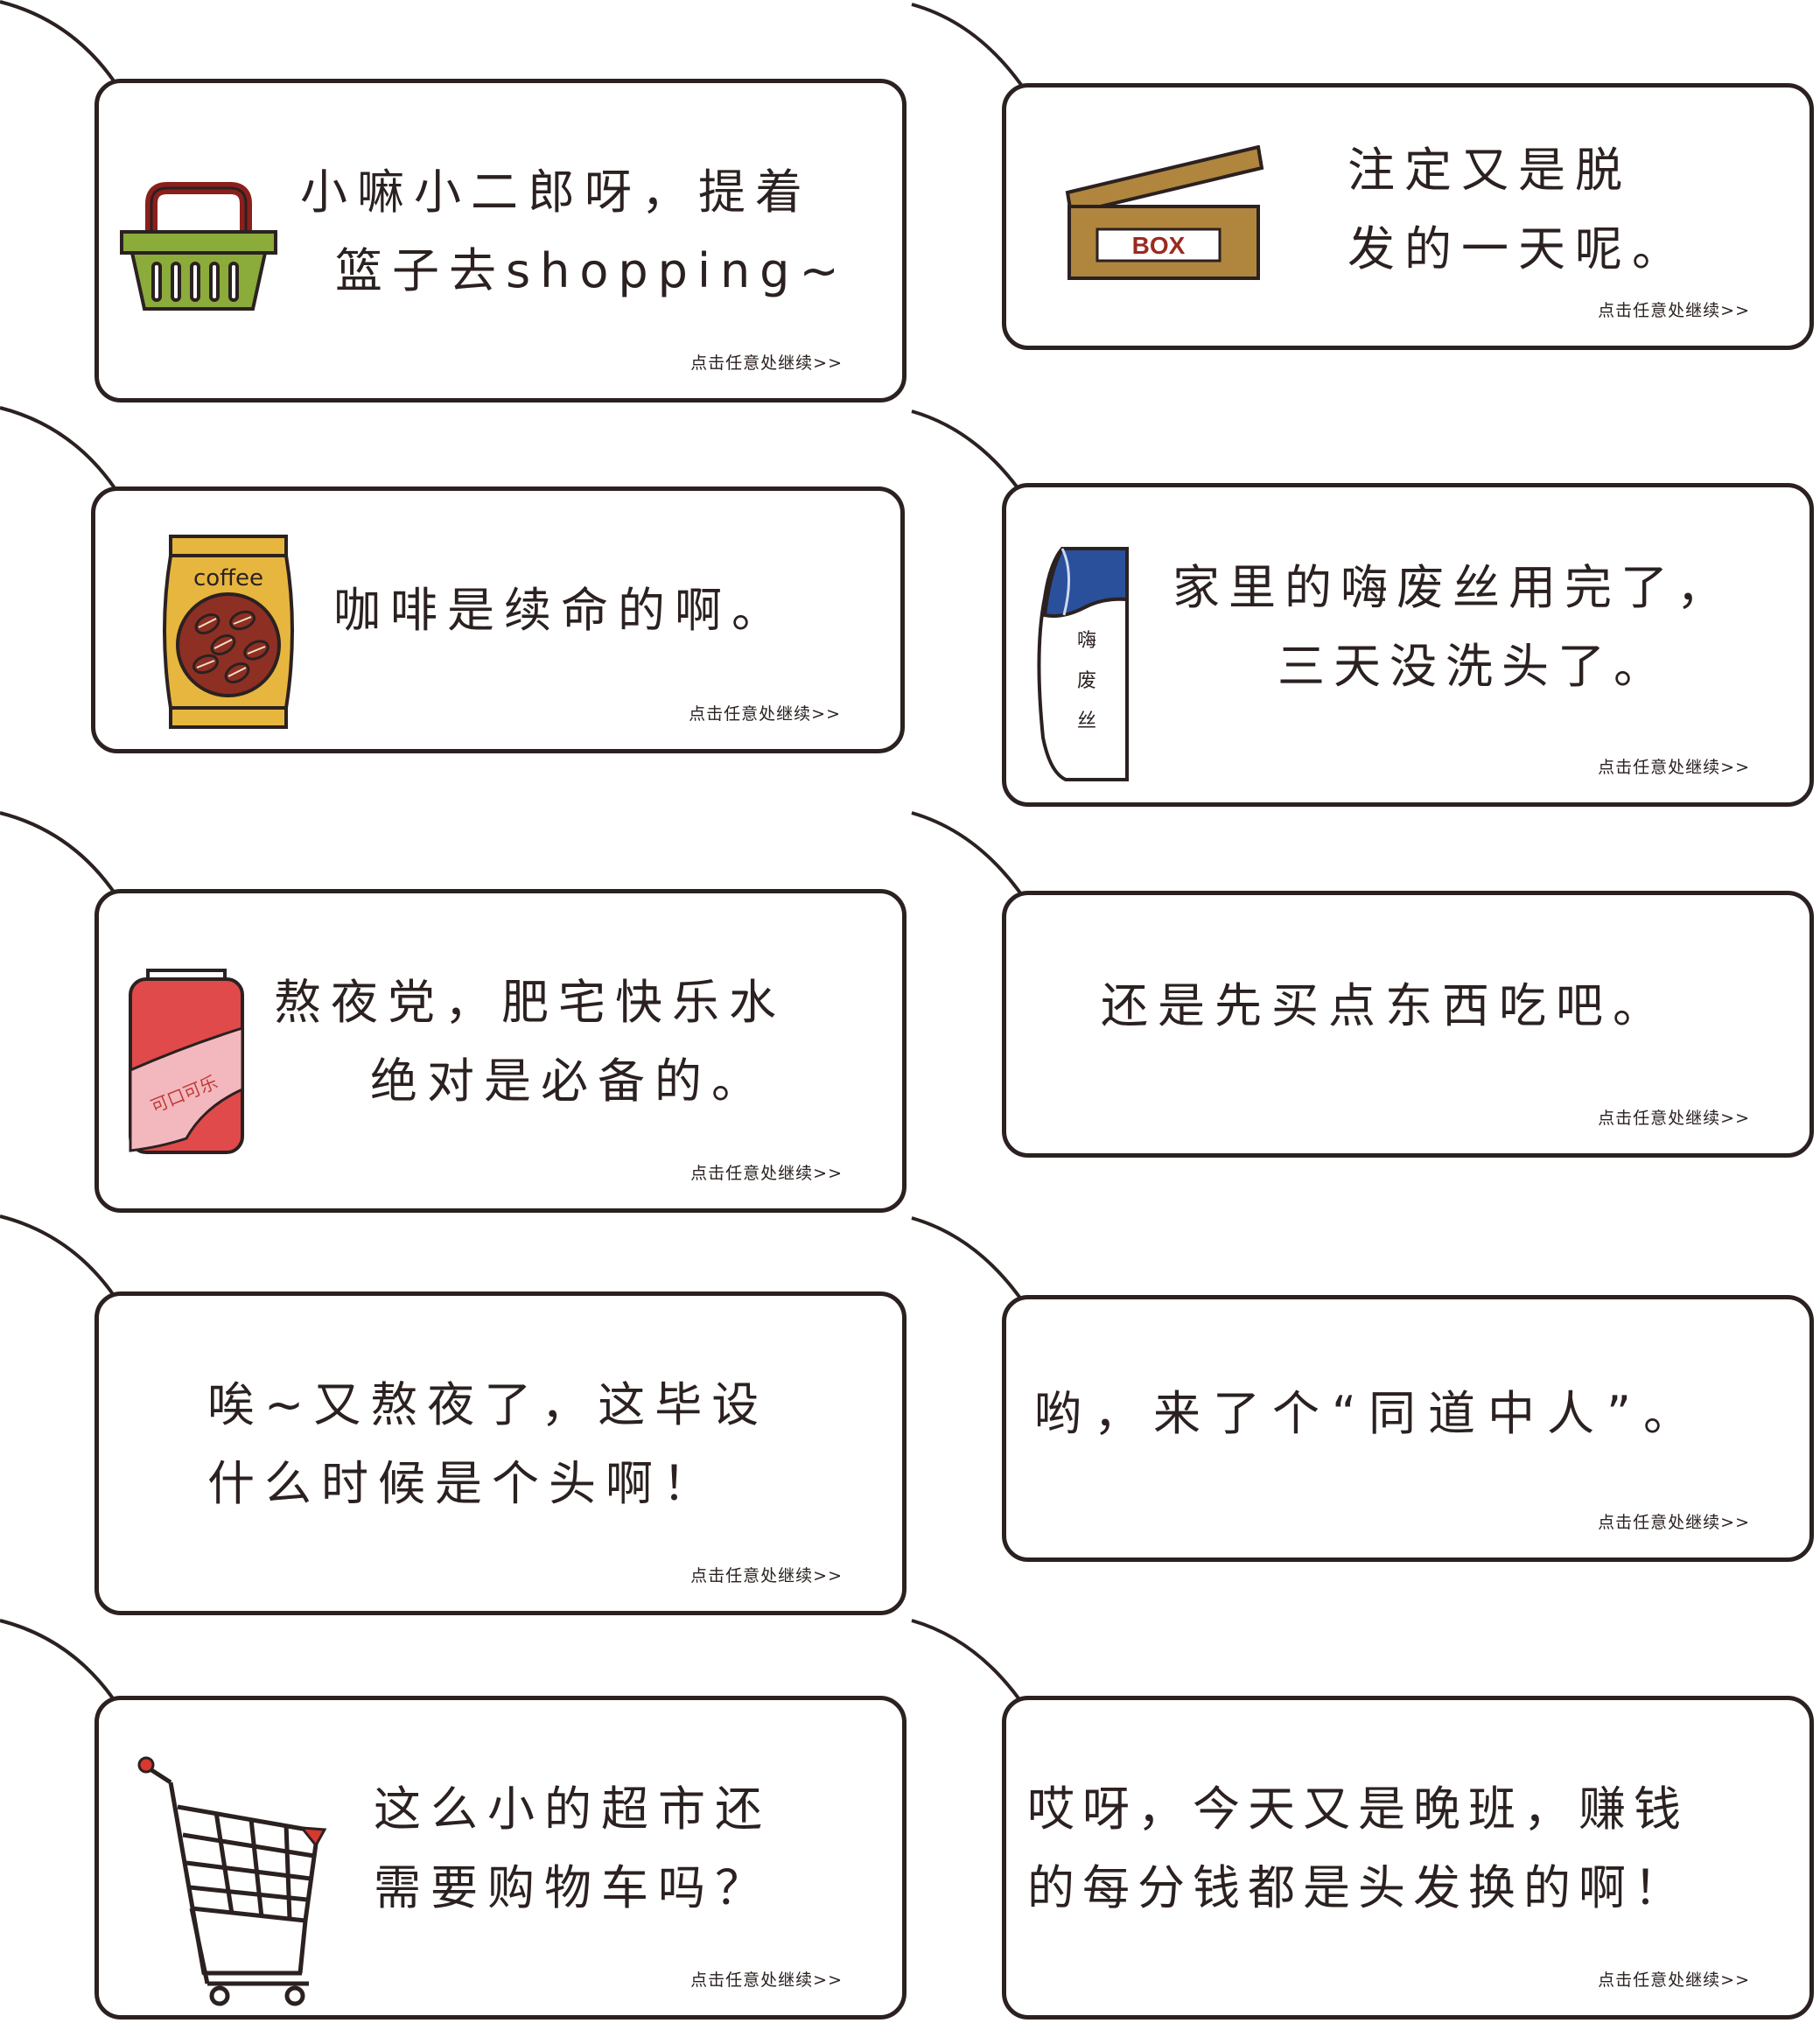  What do you see at coordinates (1086, 721) in the screenshot?
I see `svg-text: 丝` at bounding box center [1086, 721].